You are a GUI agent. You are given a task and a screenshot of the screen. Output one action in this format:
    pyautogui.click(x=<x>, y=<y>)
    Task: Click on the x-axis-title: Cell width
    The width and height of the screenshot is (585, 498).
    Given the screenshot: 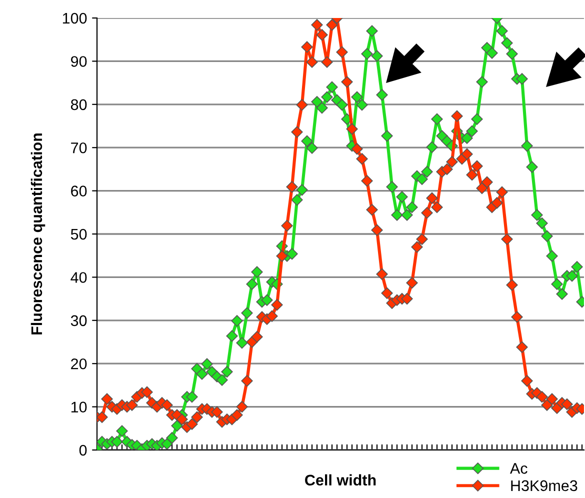 What is the action you would take?
    pyautogui.click(x=340, y=480)
    